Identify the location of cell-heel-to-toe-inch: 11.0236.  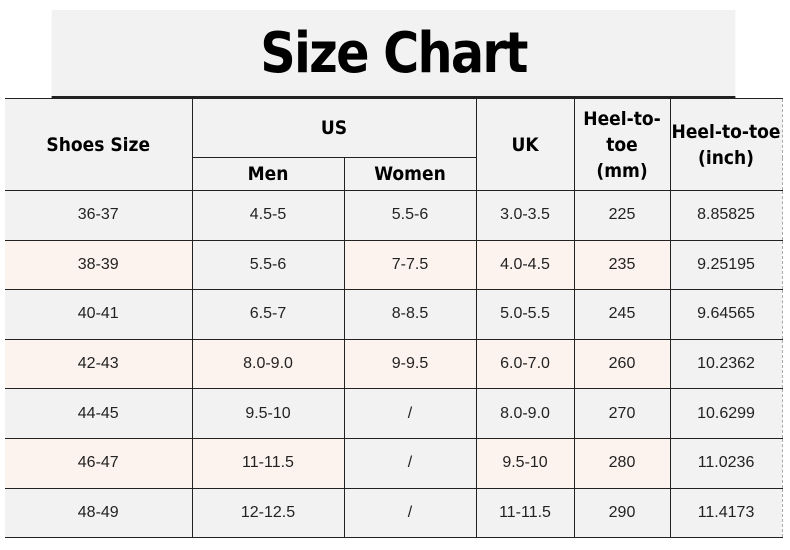
(726, 463).